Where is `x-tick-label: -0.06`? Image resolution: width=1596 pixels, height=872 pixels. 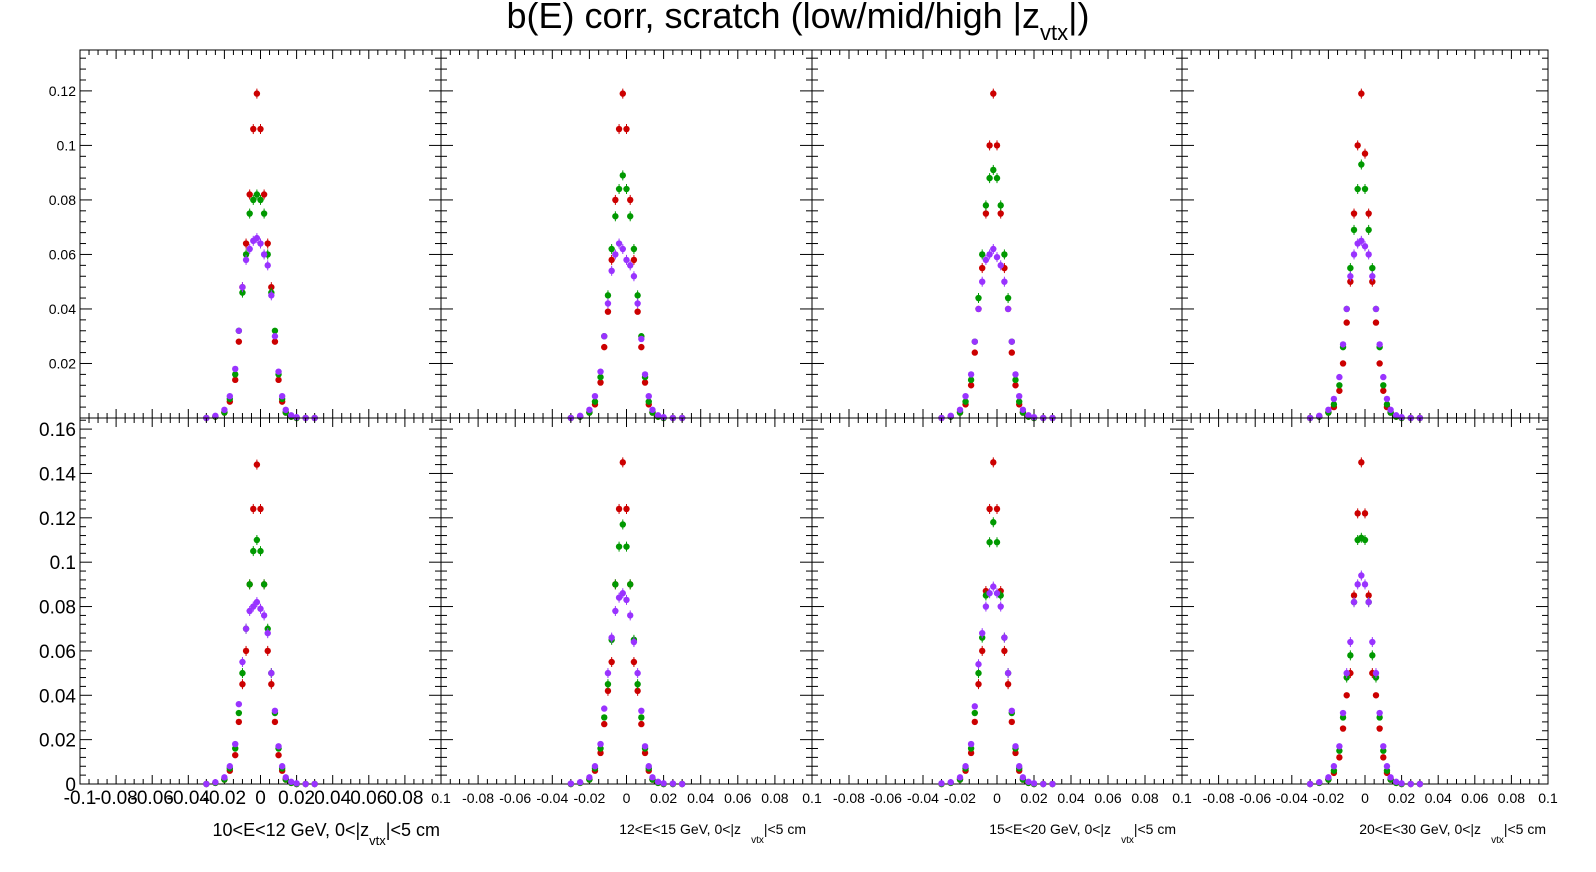
x-tick-label: -0.06 is located at coordinates (152, 798).